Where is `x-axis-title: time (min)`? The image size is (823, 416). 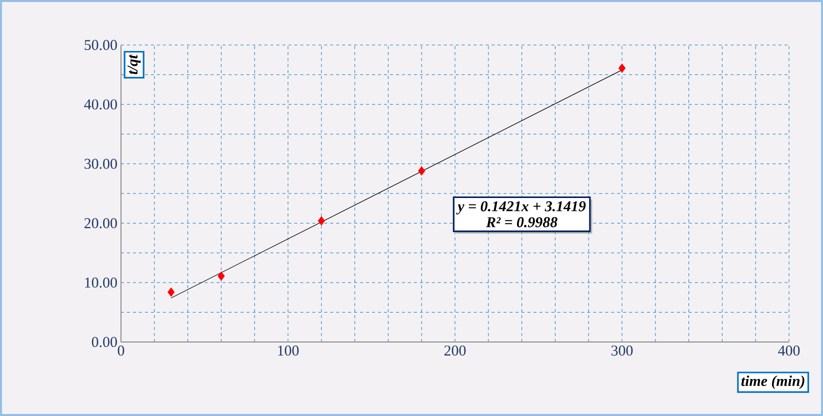
x-axis-title: time (min) is located at coordinates (772, 383).